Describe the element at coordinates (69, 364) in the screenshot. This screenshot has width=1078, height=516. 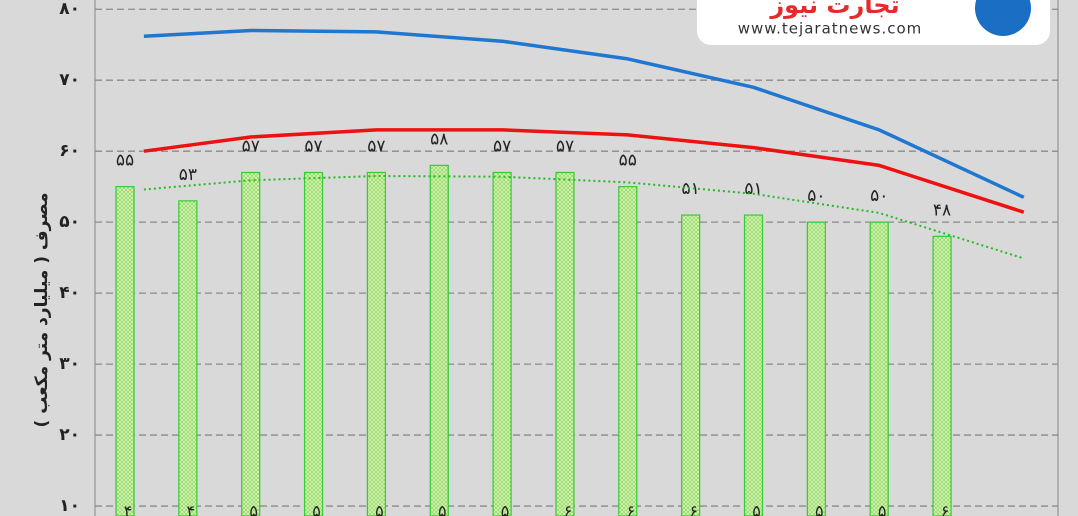
I see `y-tick-label: ۳۰` at that location.